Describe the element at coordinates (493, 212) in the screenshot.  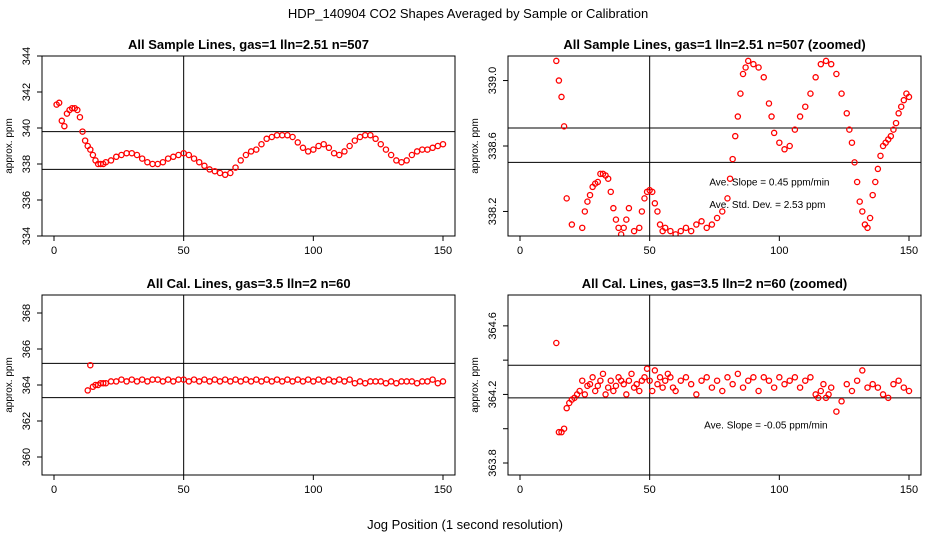
I see `y-tick-label: 338.2` at that location.